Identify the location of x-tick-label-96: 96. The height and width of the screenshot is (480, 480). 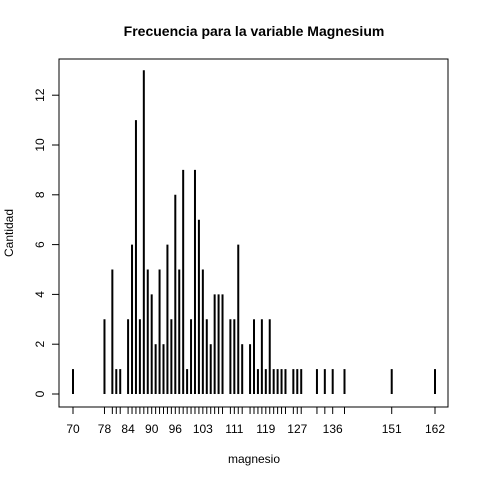
(176, 429).